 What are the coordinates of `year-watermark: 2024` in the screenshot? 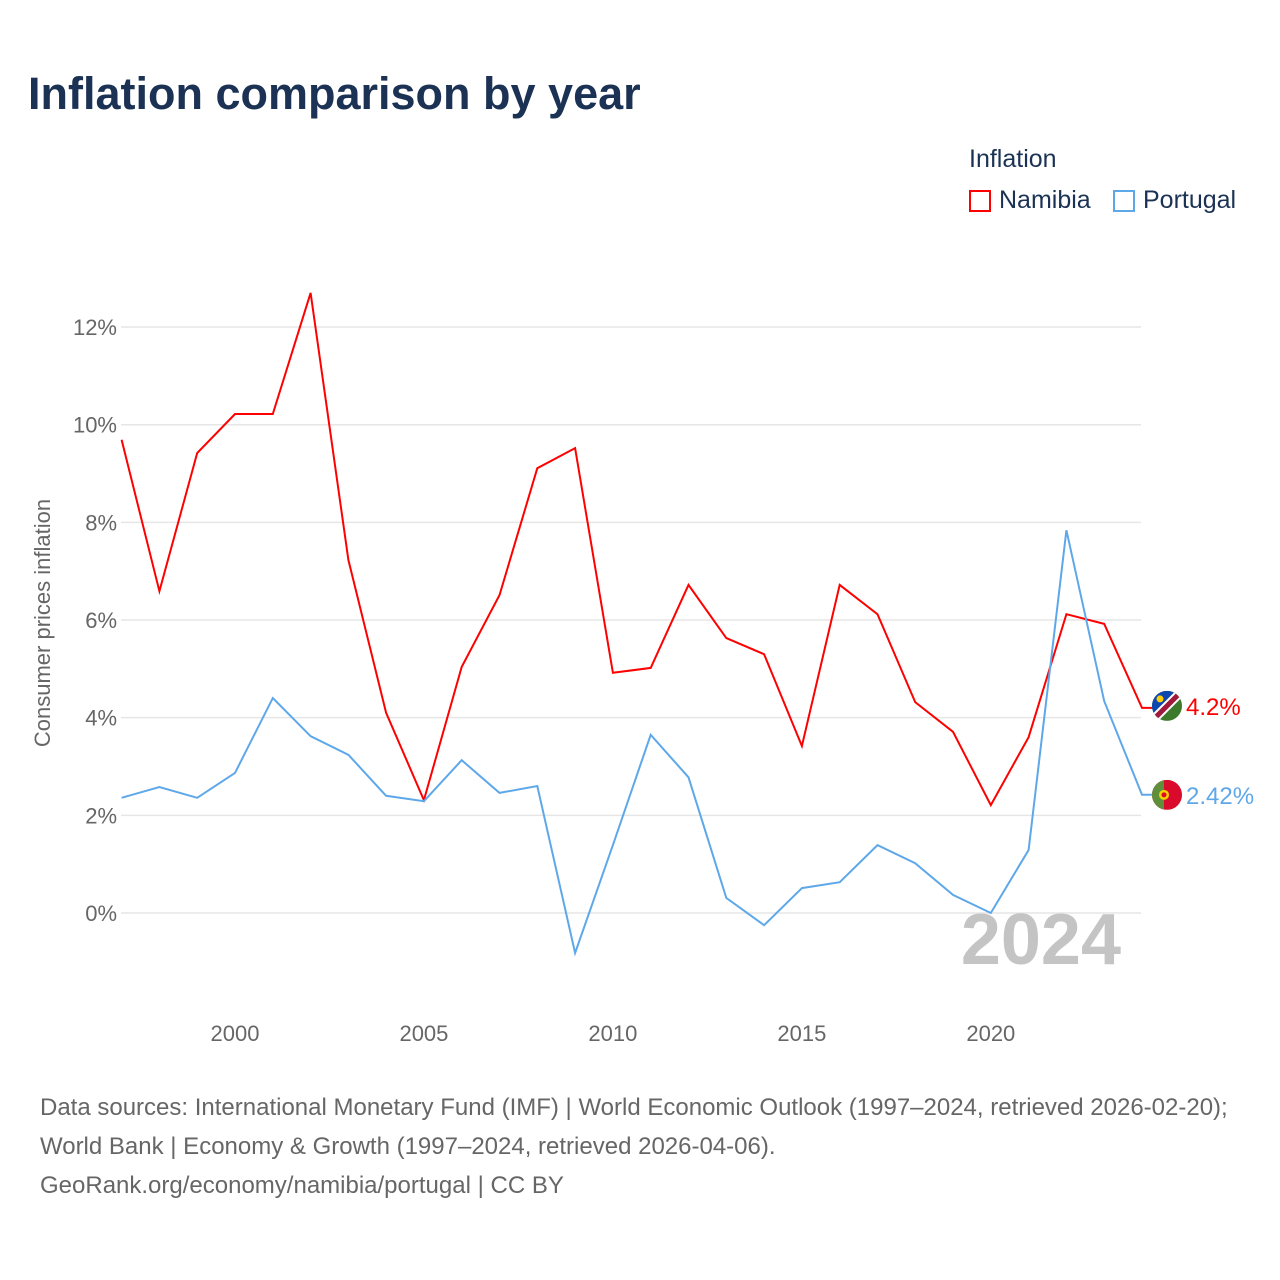 It's located at (1041, 940).